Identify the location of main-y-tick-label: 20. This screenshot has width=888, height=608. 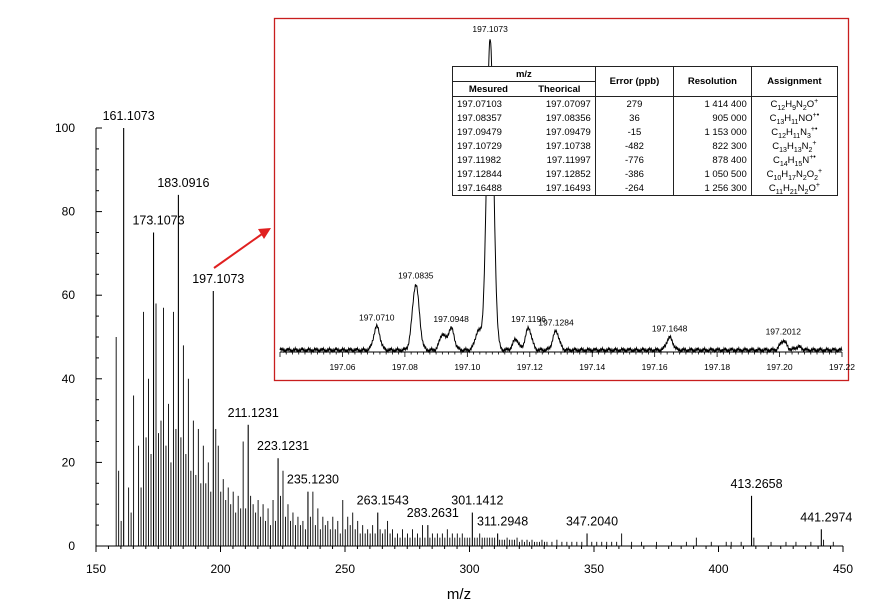
(69, 462).